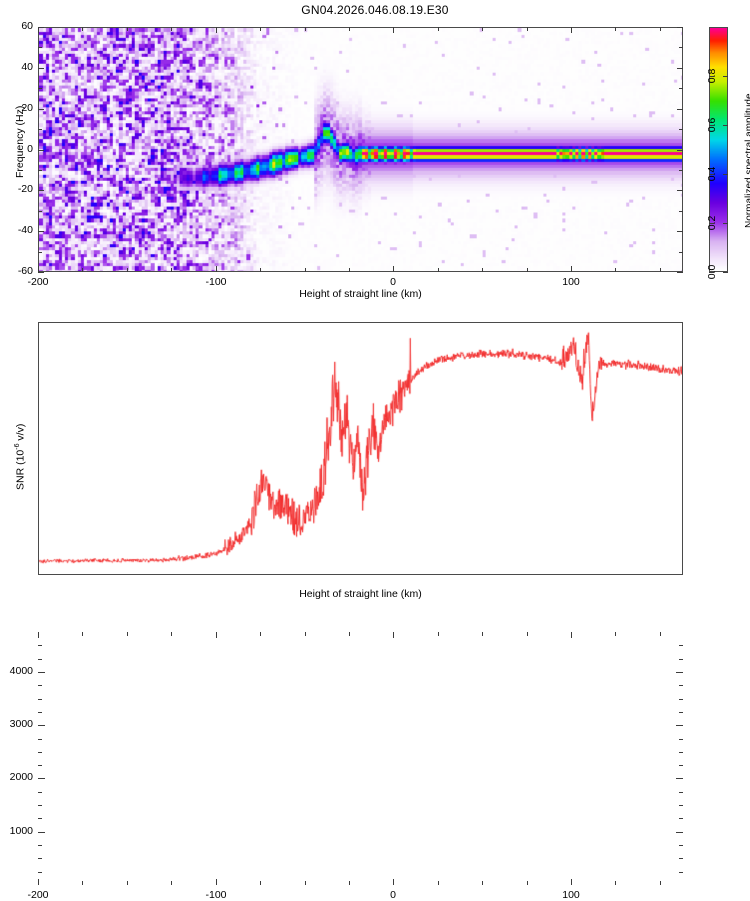 The width and height of the screenshot is (750, 901). Describe the element at coordinates (360, 594) in the screenshot. I see `snr-xlabel: Height of straight line (km)` at that location.